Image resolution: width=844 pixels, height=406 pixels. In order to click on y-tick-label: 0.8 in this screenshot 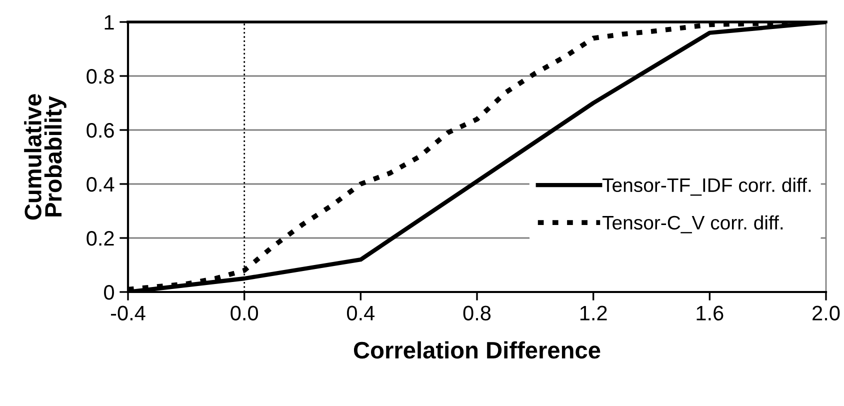, I will do `click(100, 76)`.